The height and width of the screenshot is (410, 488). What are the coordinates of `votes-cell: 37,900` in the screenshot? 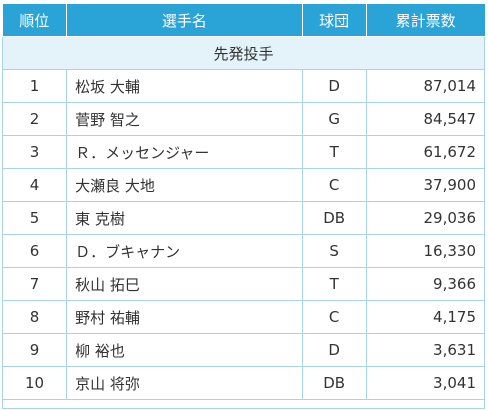 It's located at (425, 185).